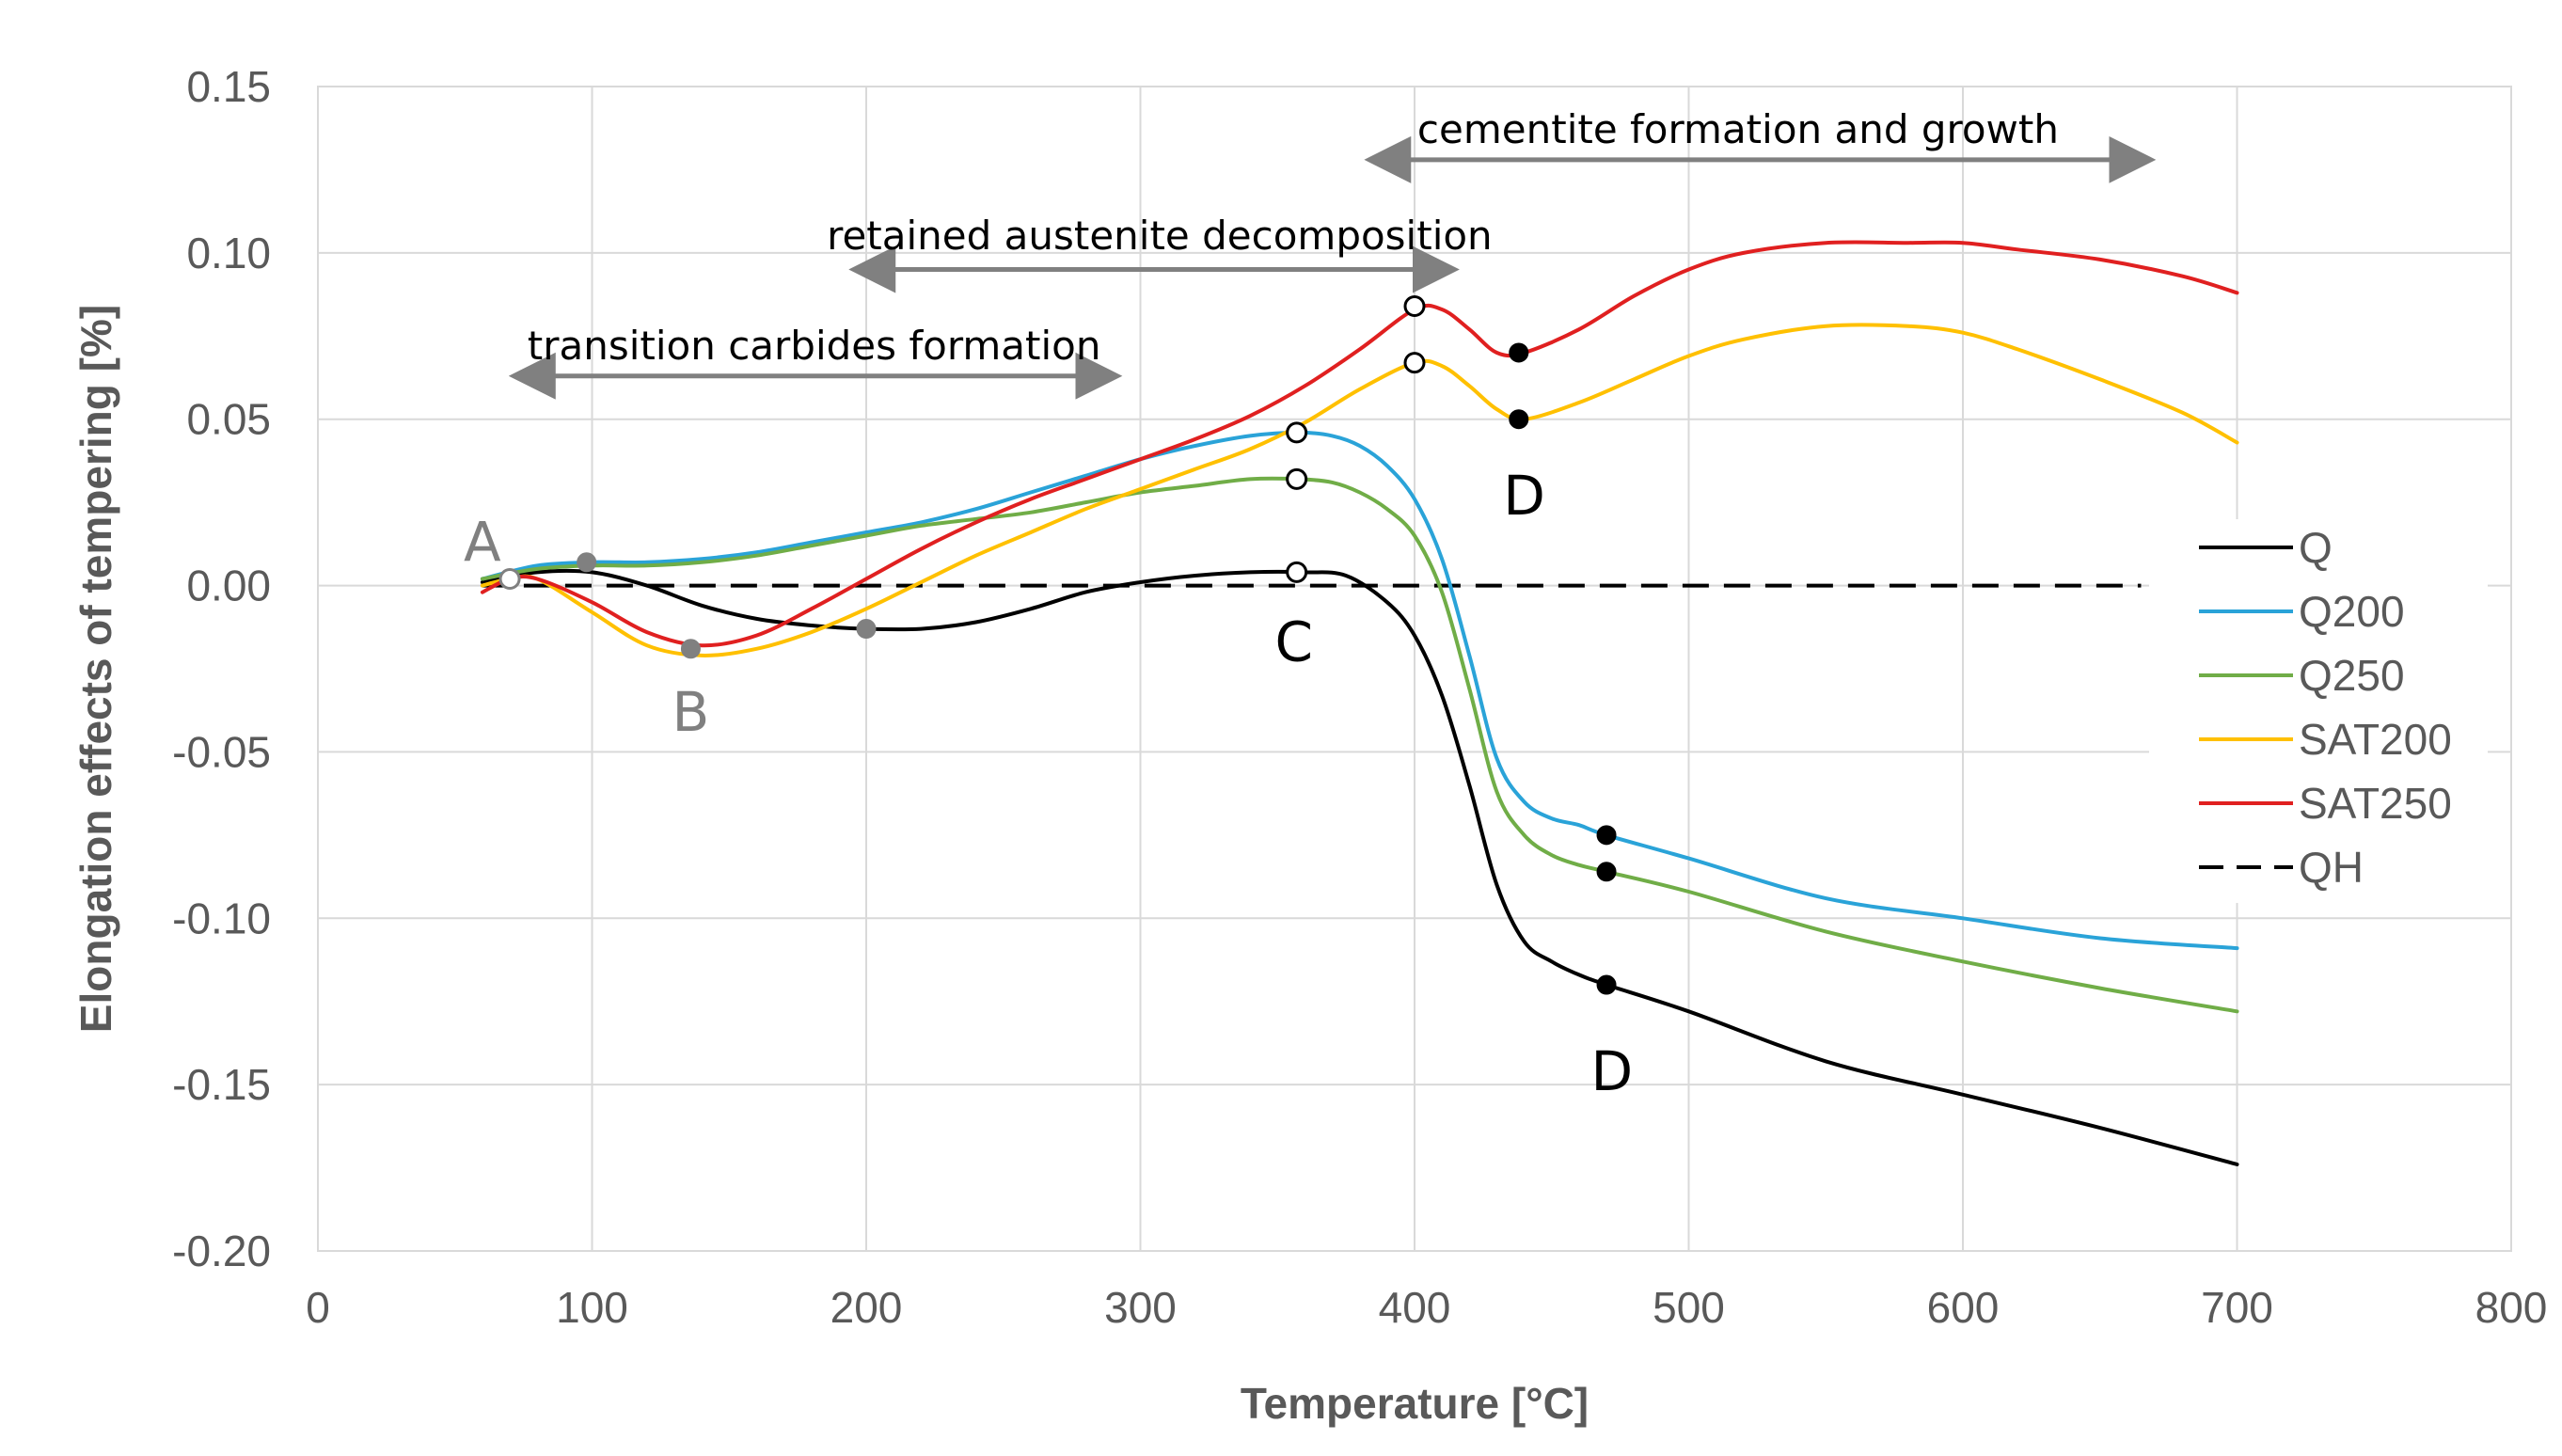 Image resolution: width=2562 pixels, height=1456 pixels. Describe the element at coordinates (228, 586) in the screenshot. I see `y-tick-label: 0.00` at that location.